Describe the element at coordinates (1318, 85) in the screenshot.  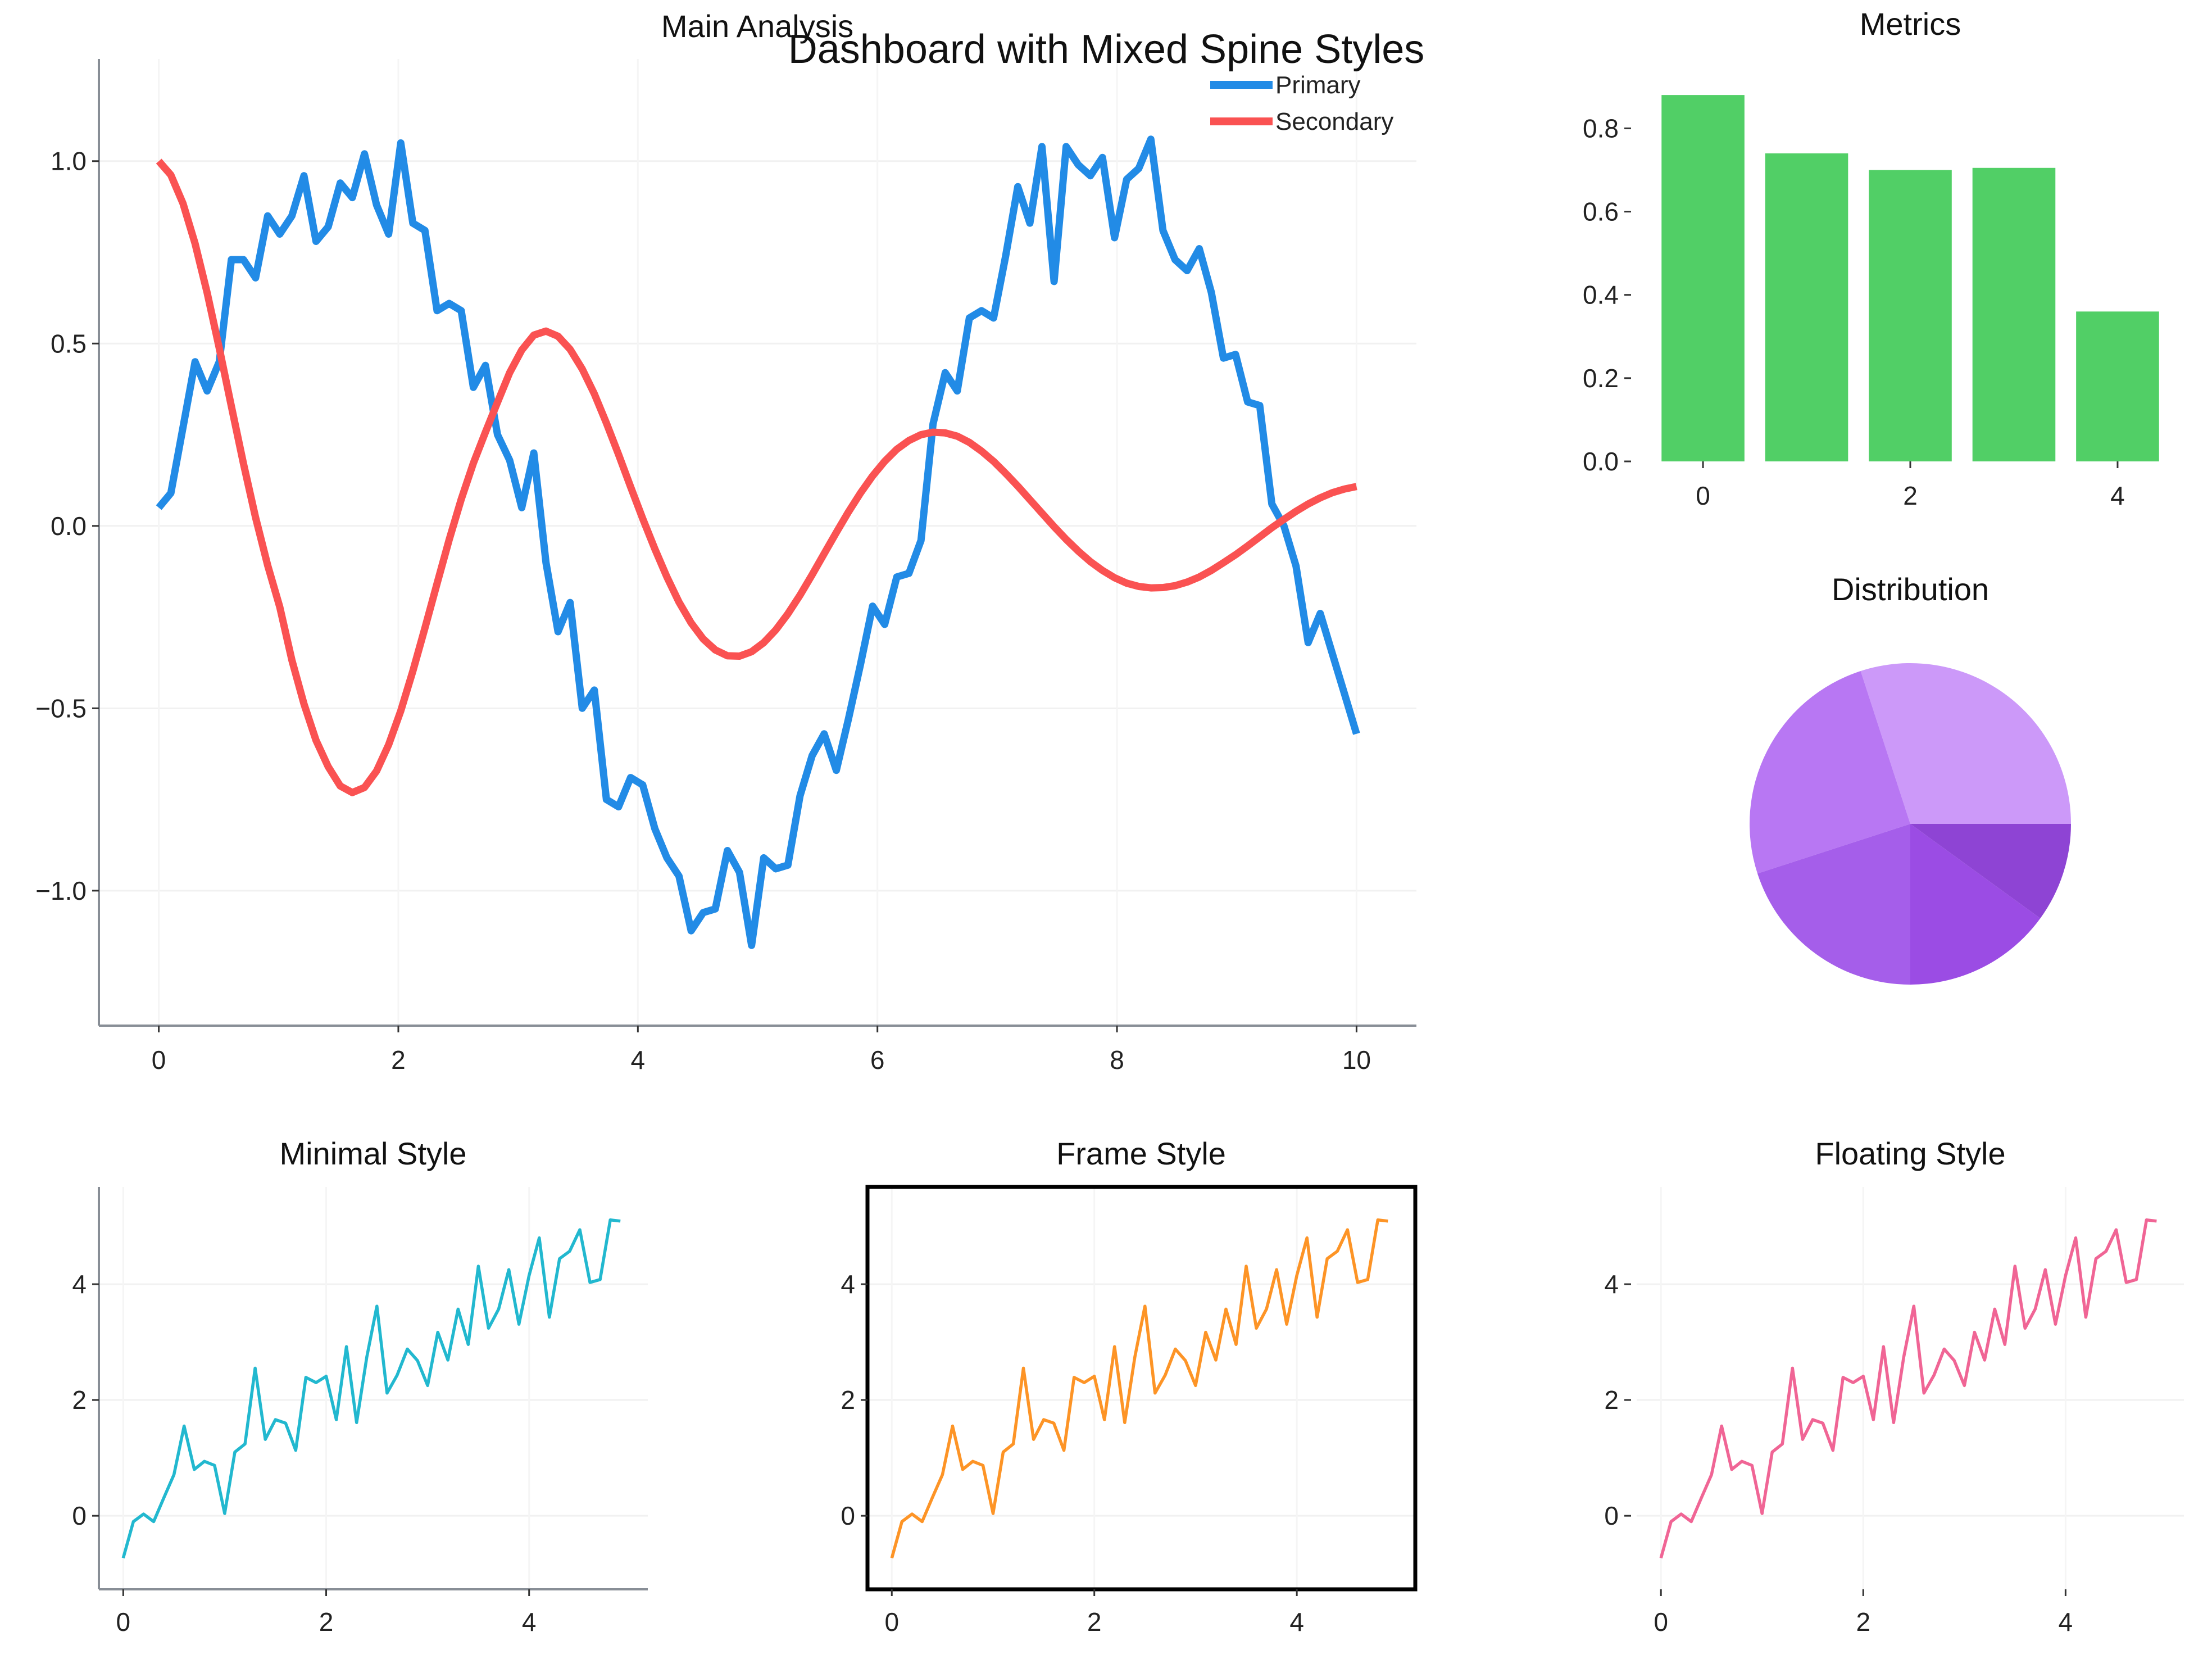
I see `legend-label-primary: Primary` at that location.